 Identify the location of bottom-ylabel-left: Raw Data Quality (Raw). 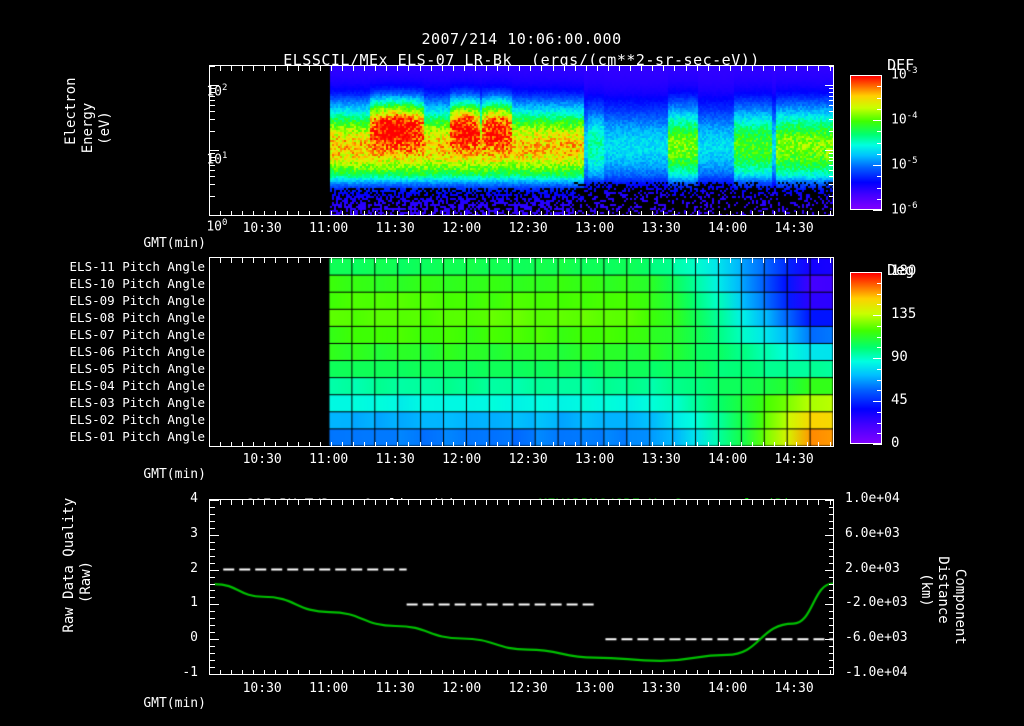
(77, 565).